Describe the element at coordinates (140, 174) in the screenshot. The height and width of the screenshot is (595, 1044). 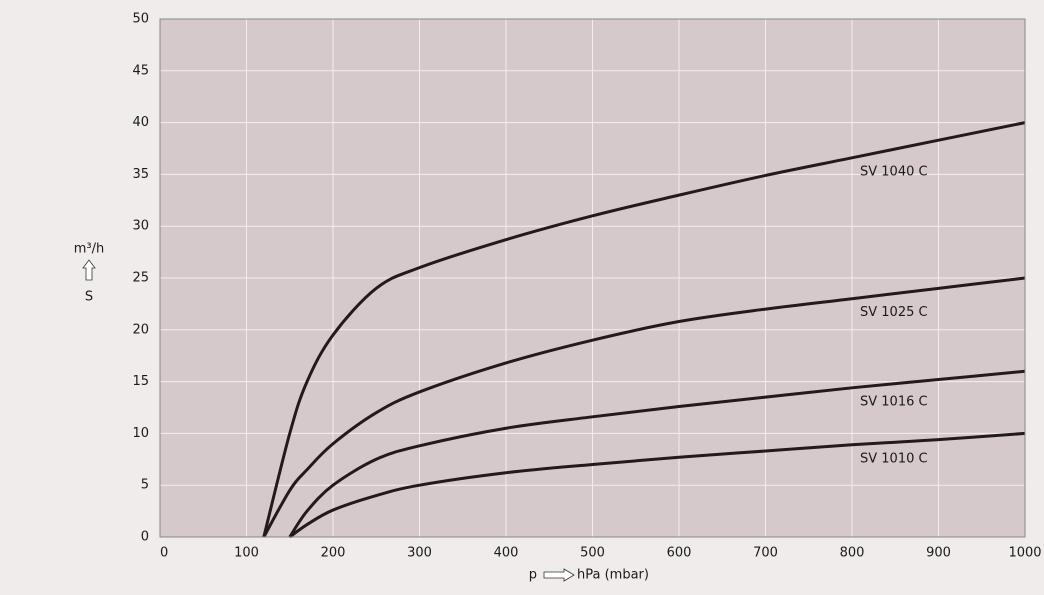
I see `y-tick-label: 35` at that location.